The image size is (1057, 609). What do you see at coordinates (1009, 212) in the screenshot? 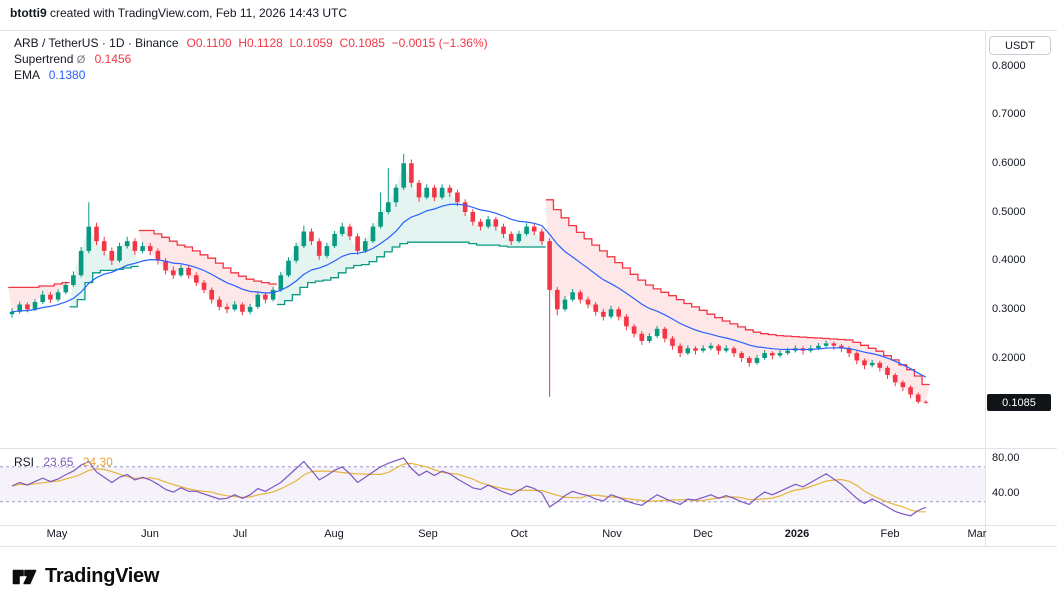
I see `price-axis-label: 0.5000` at bounding box center [1009, 212].